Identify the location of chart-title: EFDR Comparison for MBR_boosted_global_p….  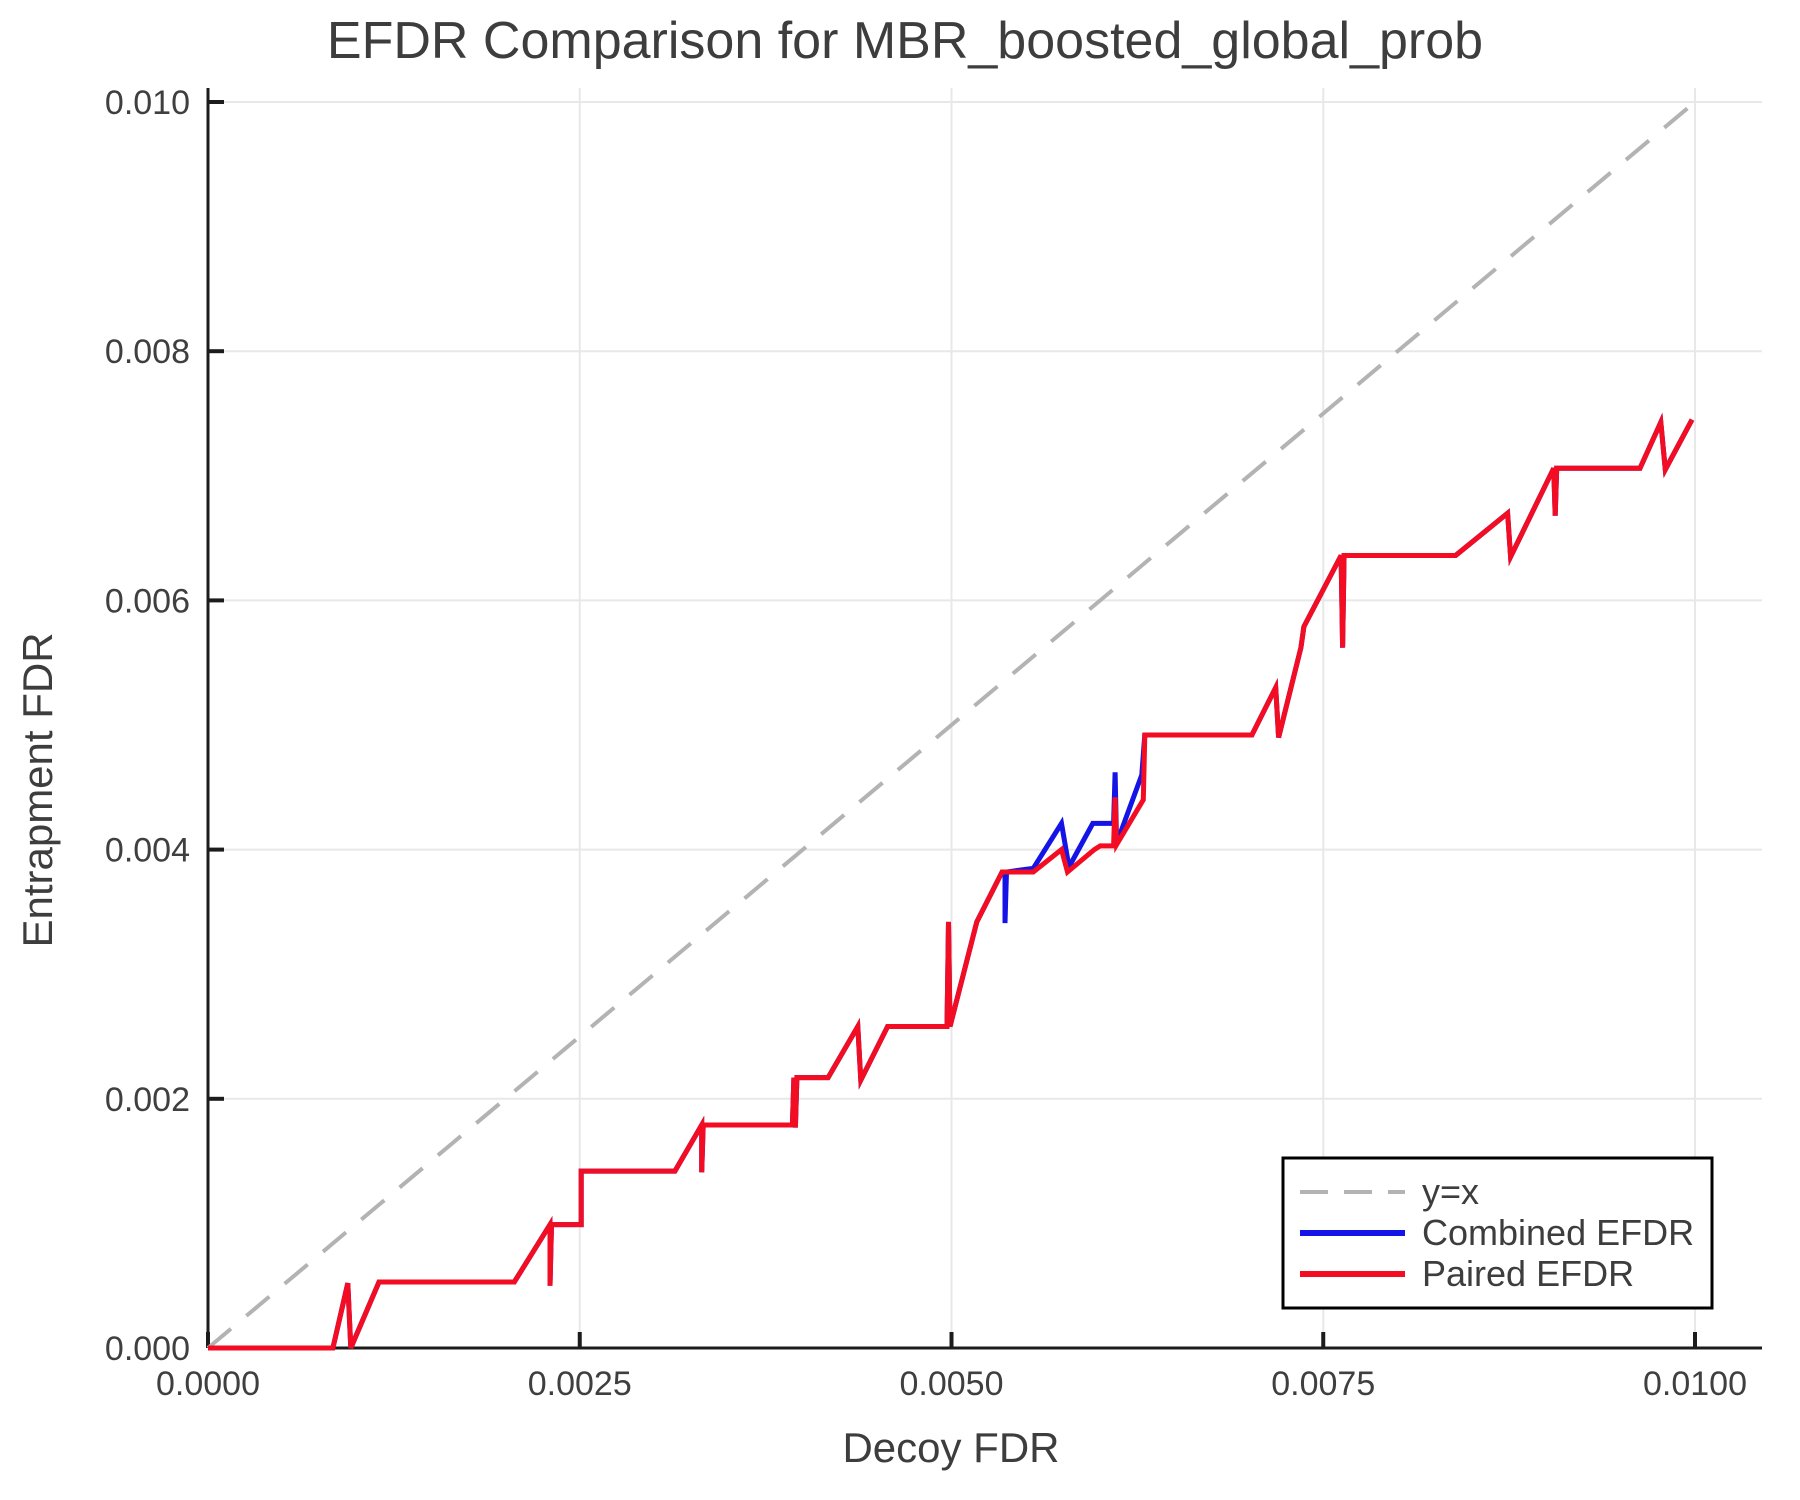
(905, 41).